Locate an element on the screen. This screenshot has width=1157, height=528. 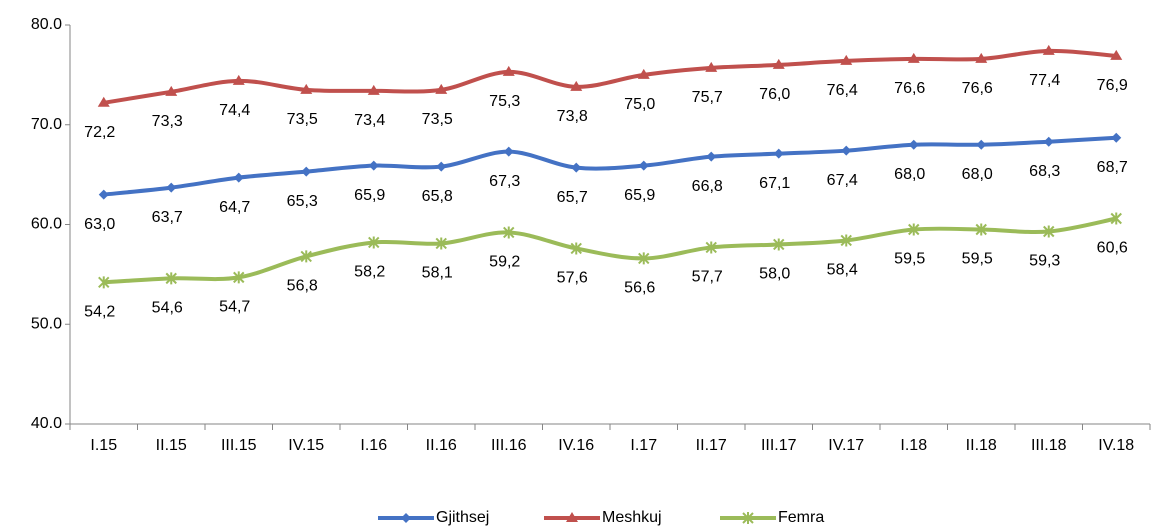
x-tick-label: II.17 is located at coordinates (711, 445).